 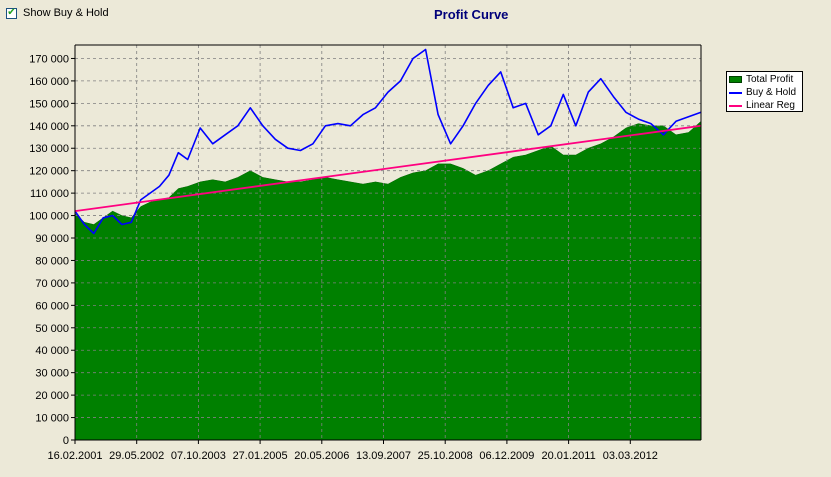 I want to click on legend-swatch-linear-reg, so click(x=735, y=105).